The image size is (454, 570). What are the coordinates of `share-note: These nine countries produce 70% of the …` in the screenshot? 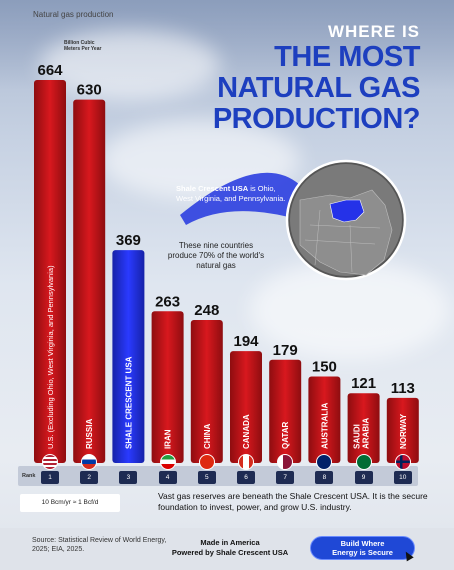 It's located at (216, 255).